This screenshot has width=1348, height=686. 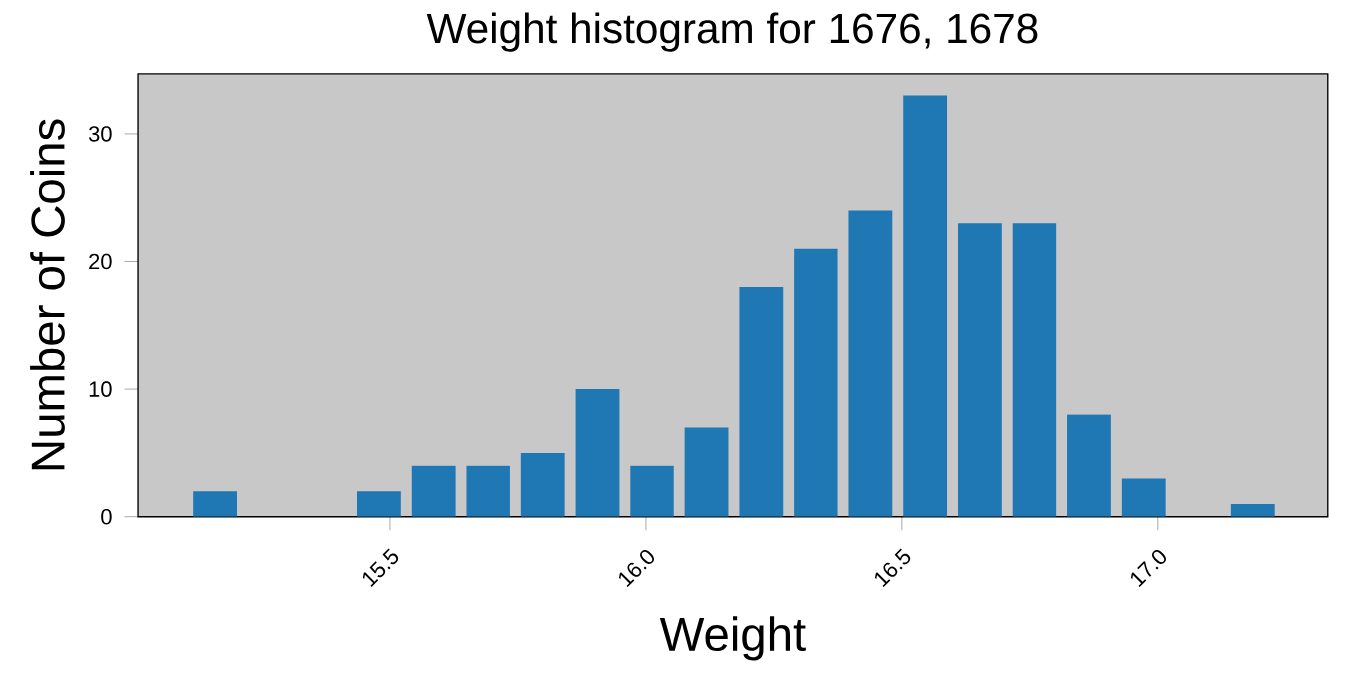 What do you see at coordinates (637, 569) in the screenshot?
I see `x-tick-label: 16.0` at bounding box center [637, 569].